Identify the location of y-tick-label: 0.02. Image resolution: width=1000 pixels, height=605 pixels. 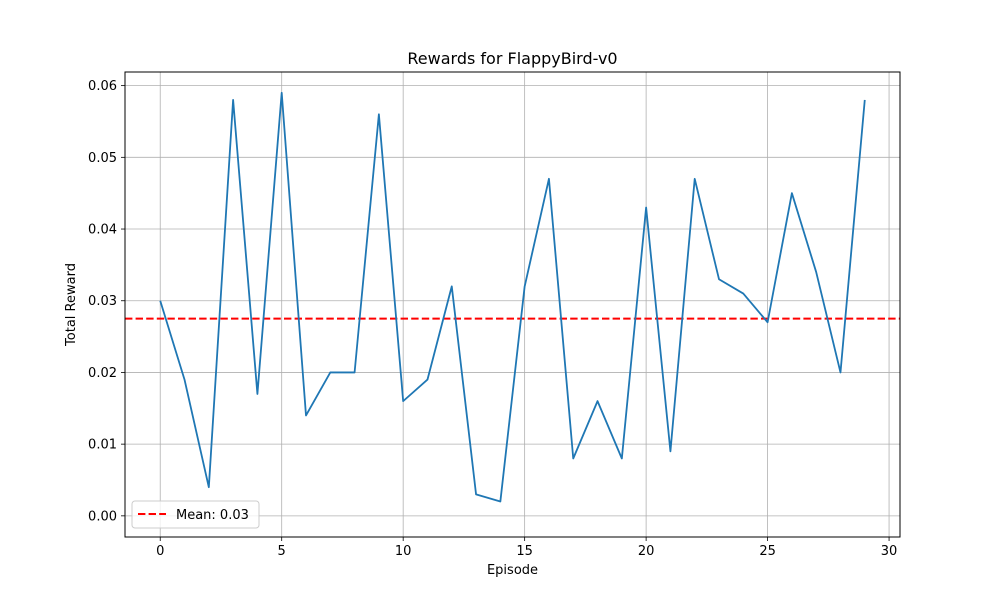
(102, 373).